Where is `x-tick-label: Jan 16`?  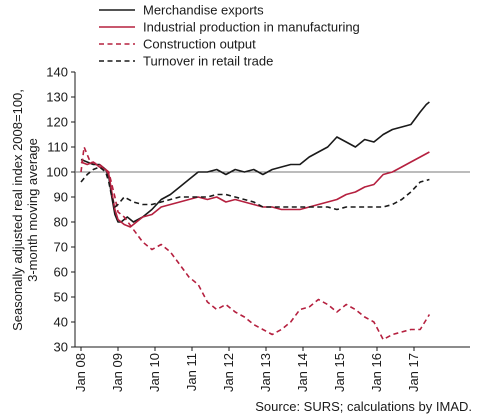 x-tick-label: Jan 16 is located at coordinates (376, 372).